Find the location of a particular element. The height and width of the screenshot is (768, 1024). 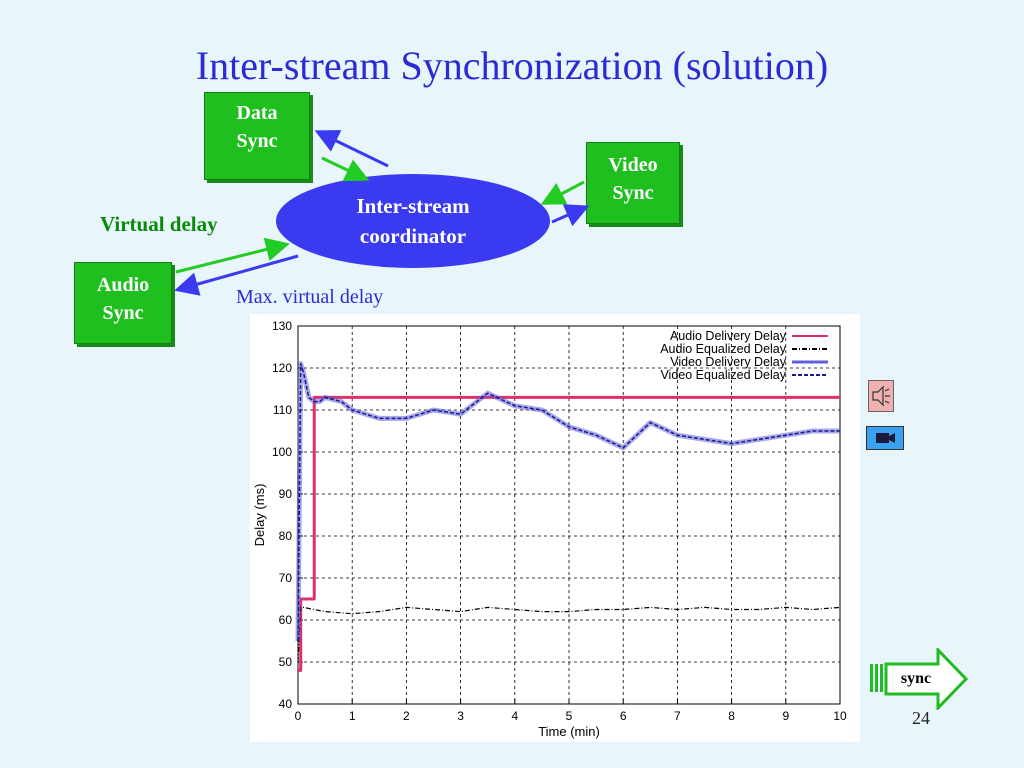

x-tick-label-6: 6 is located at coordinates (623, 716).